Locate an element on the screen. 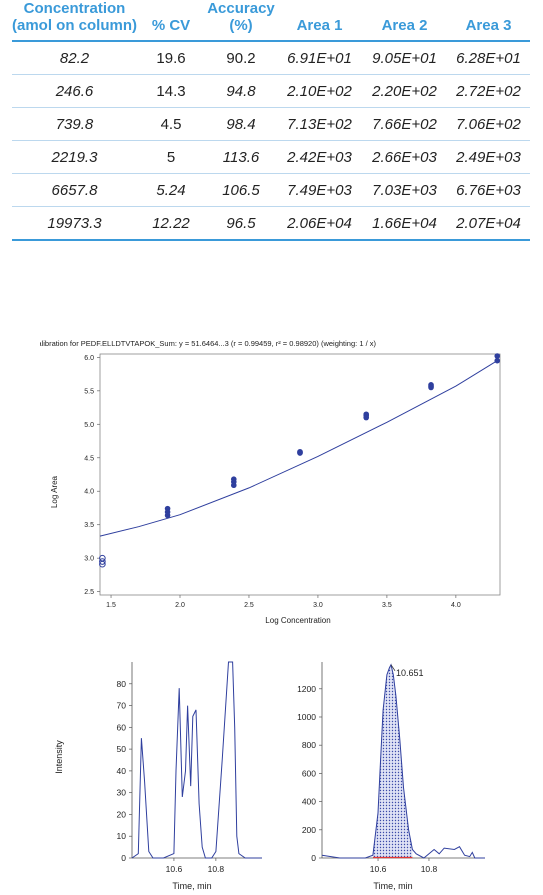  calibration-x-label: Log Concentration is located at coordinates (297, 620).